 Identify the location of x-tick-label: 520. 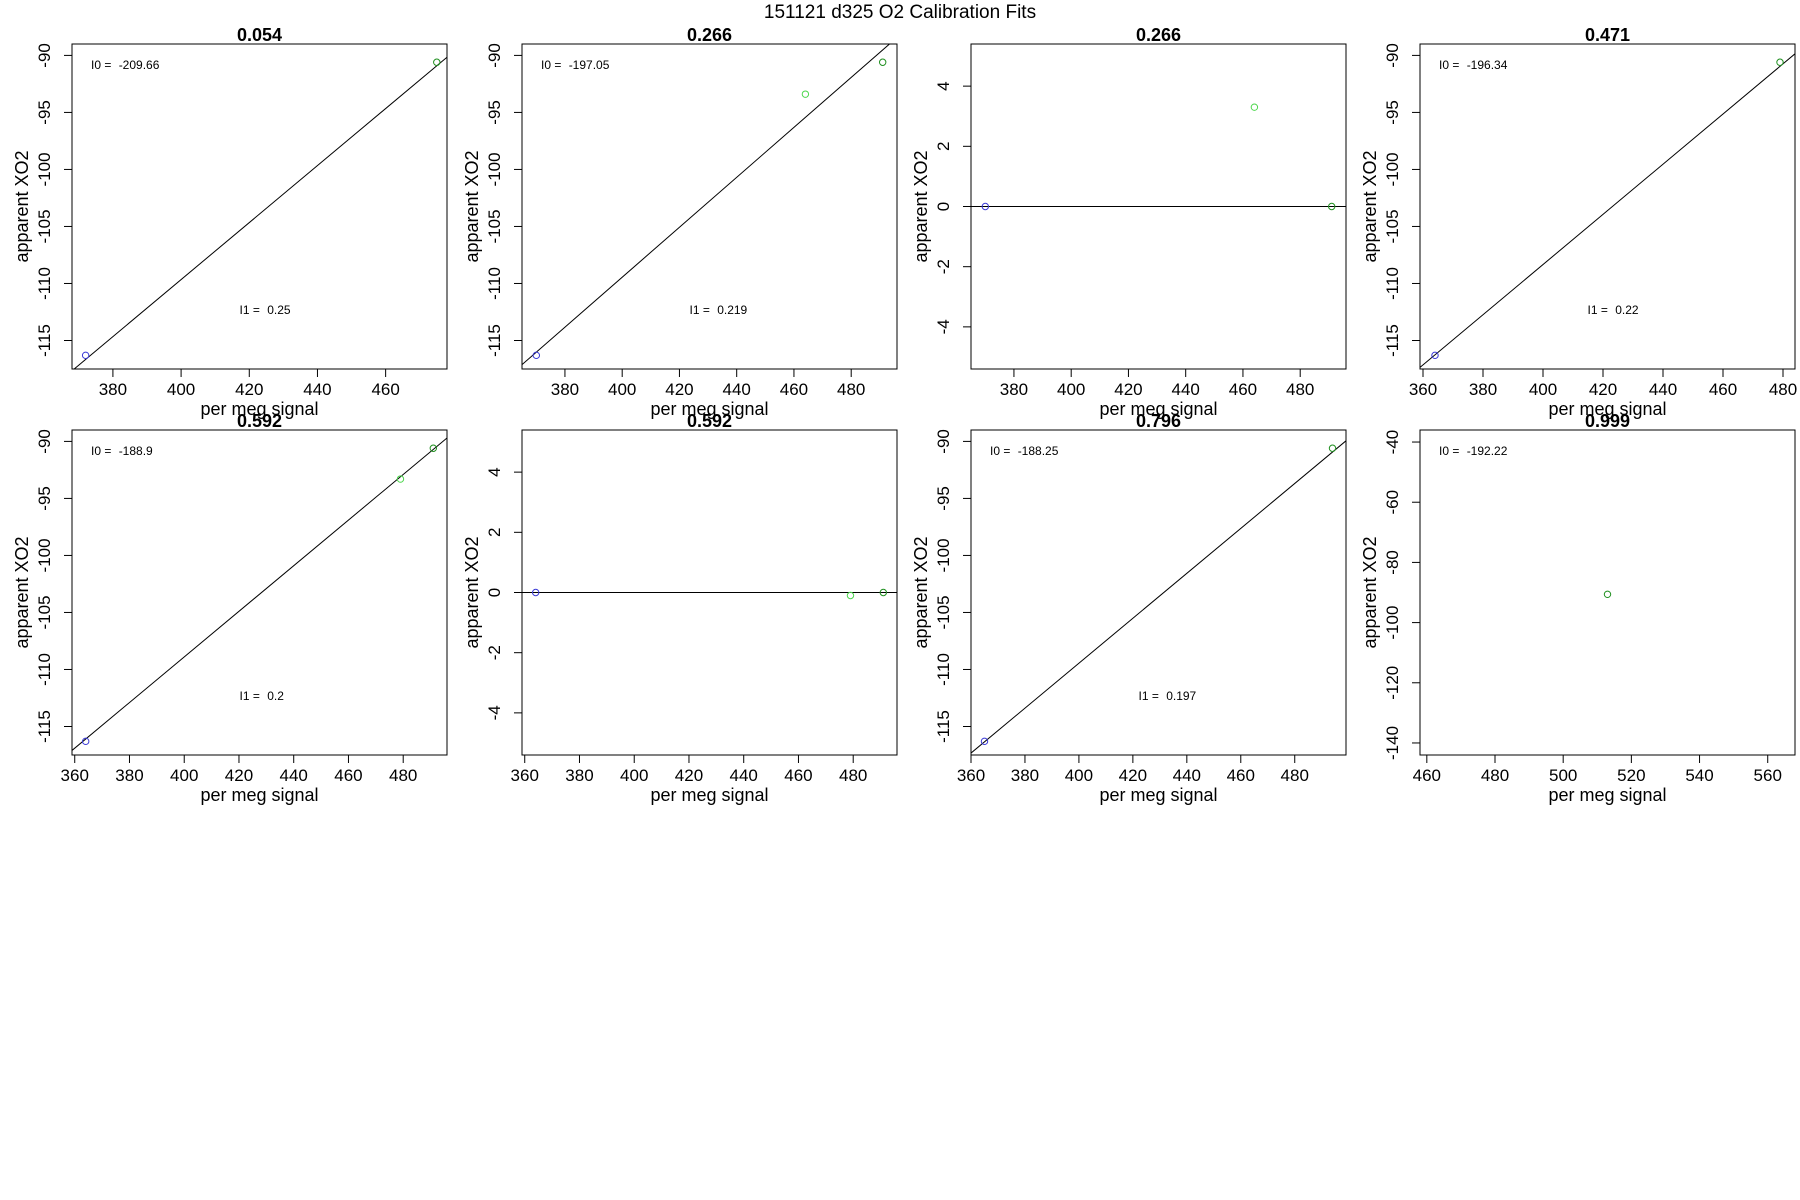
(1631, 775).